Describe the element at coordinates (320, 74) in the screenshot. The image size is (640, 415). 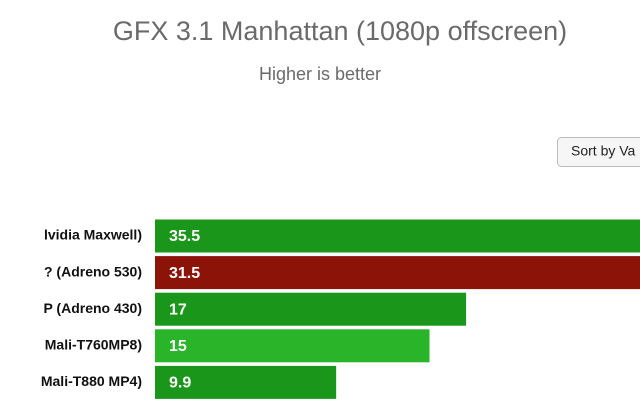
I see `chart-subtitle: Higher is better` at that location.